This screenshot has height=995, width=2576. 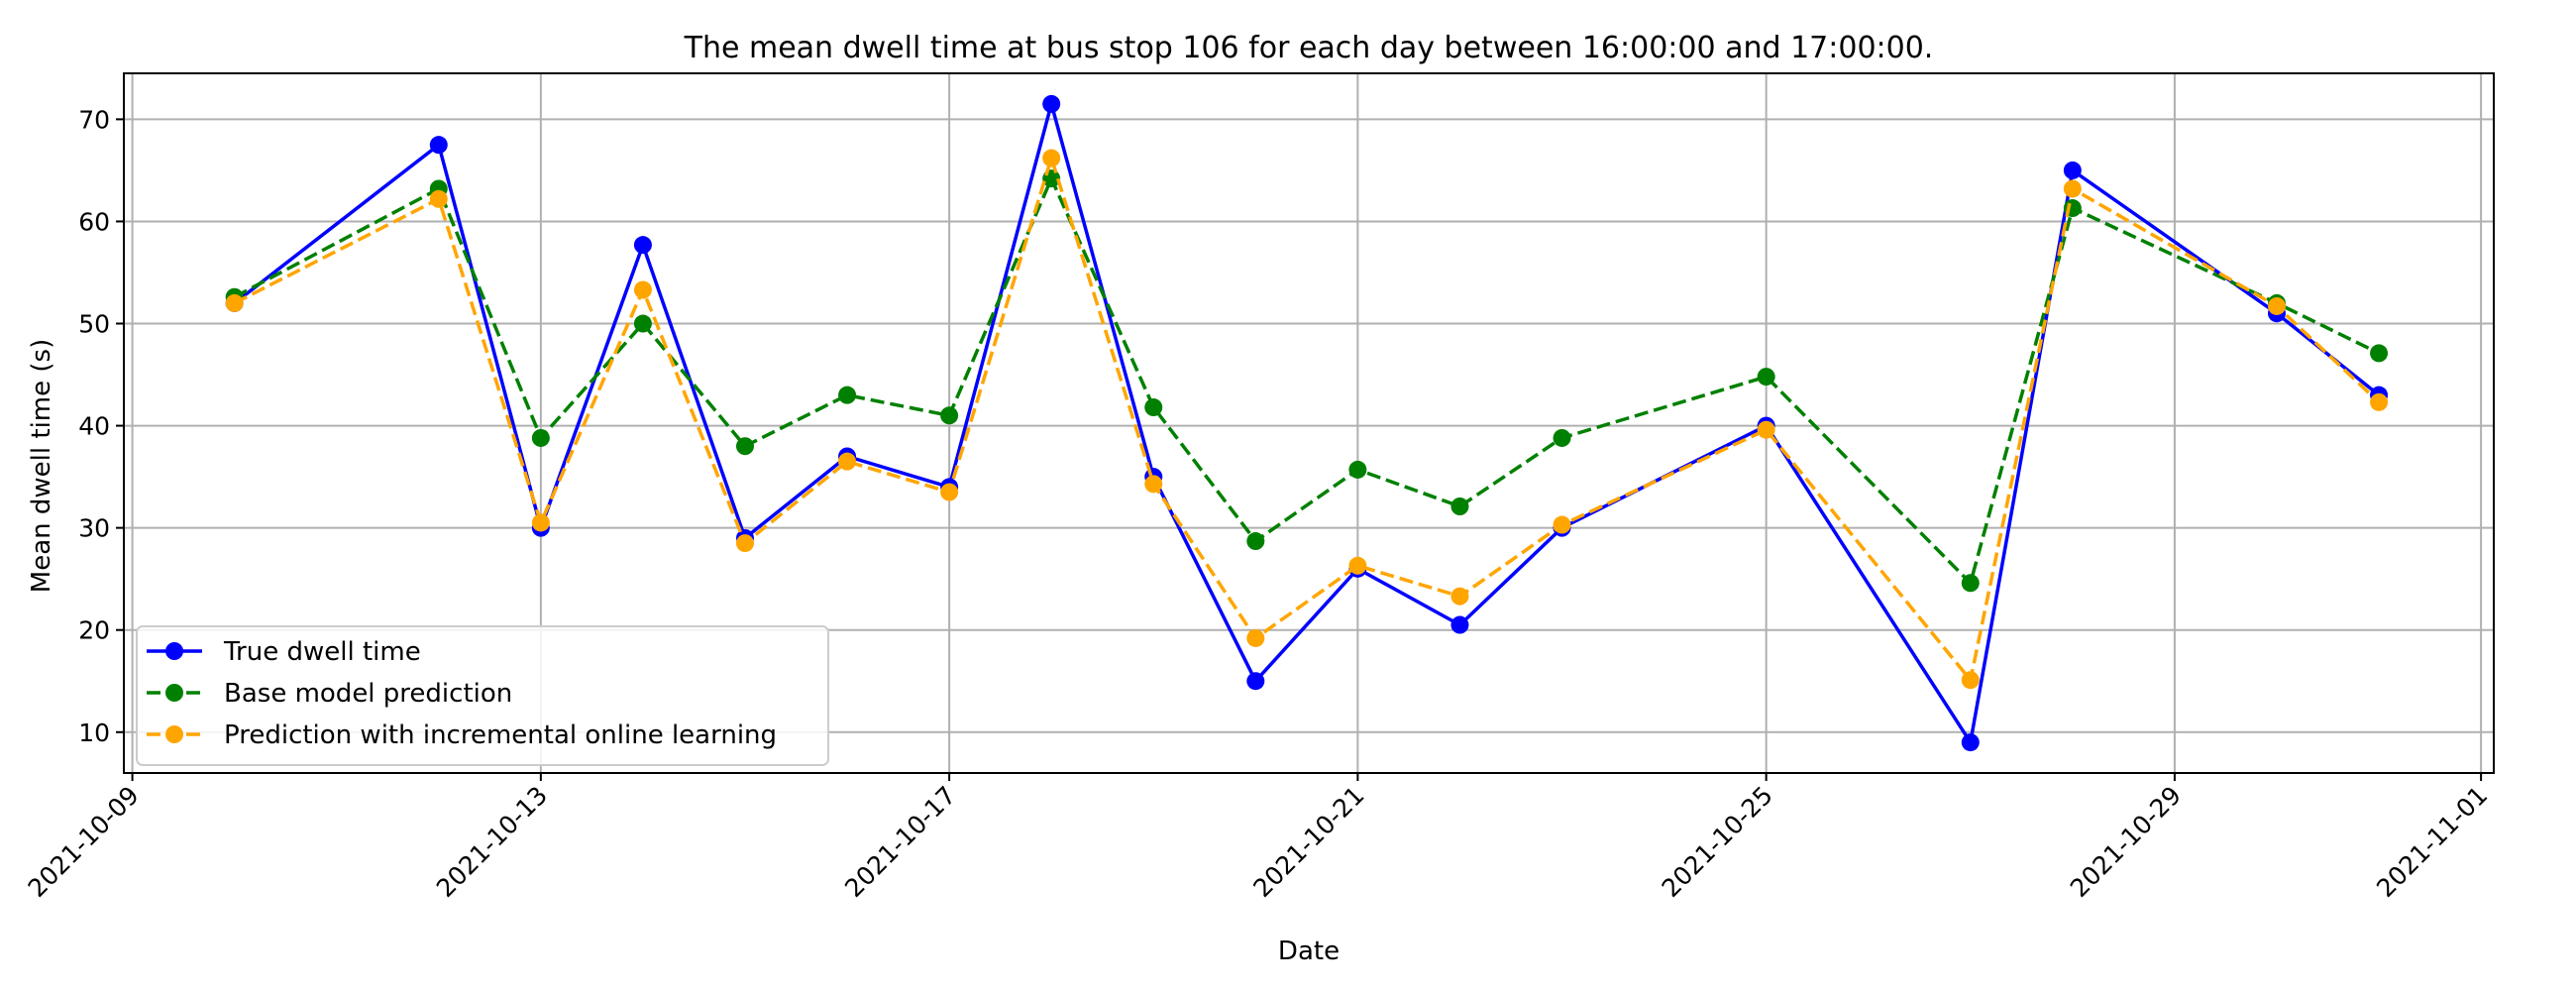 What do you see at coordinates (900, 842) in the screenshot?
I see `x-tick-label: 2021-10-17` at bounding box center [900, 842].